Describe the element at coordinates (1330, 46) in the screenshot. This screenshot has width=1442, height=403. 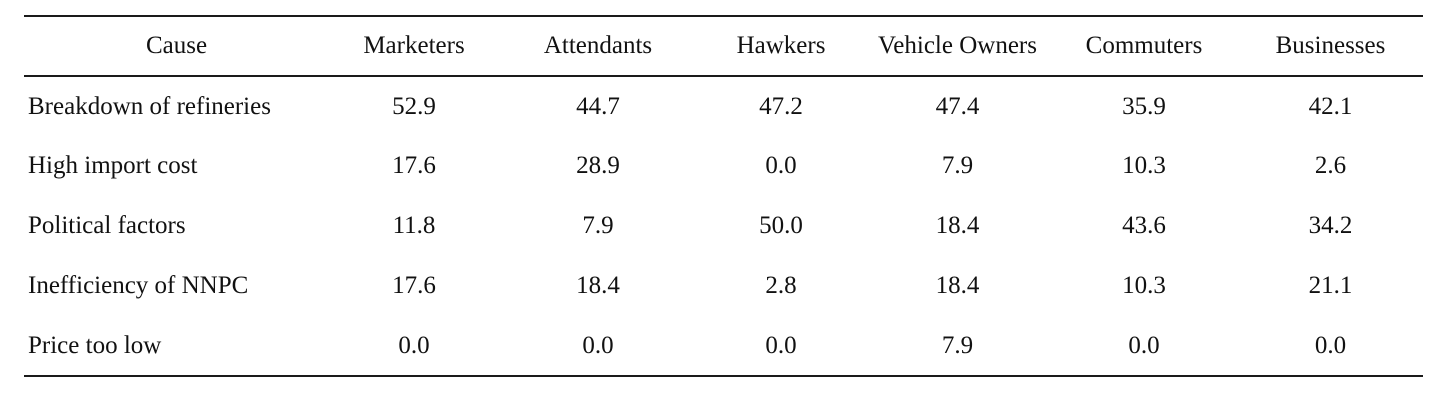
I see `column-header-businesses: Businesses` at that location.